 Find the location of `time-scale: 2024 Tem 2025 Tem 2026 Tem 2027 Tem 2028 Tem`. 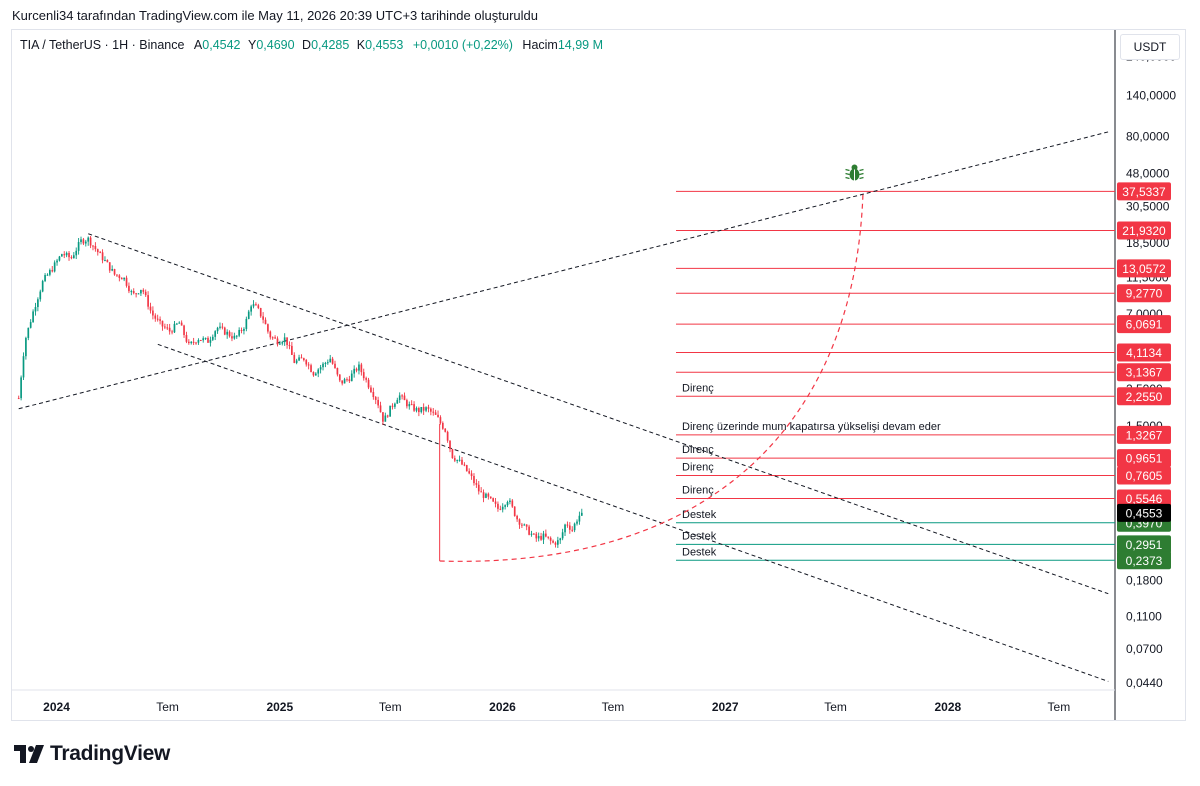

time-scale: 2024 Tem 2025 Tem 2026 Tem 2027 Tem 2028 Tem is located at coordinates (556, 707).